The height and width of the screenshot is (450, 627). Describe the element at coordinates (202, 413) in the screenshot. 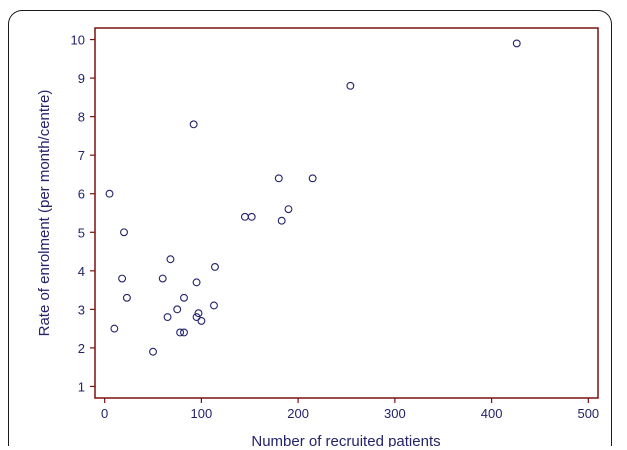

I see `x-tick-label: 100` at that location.